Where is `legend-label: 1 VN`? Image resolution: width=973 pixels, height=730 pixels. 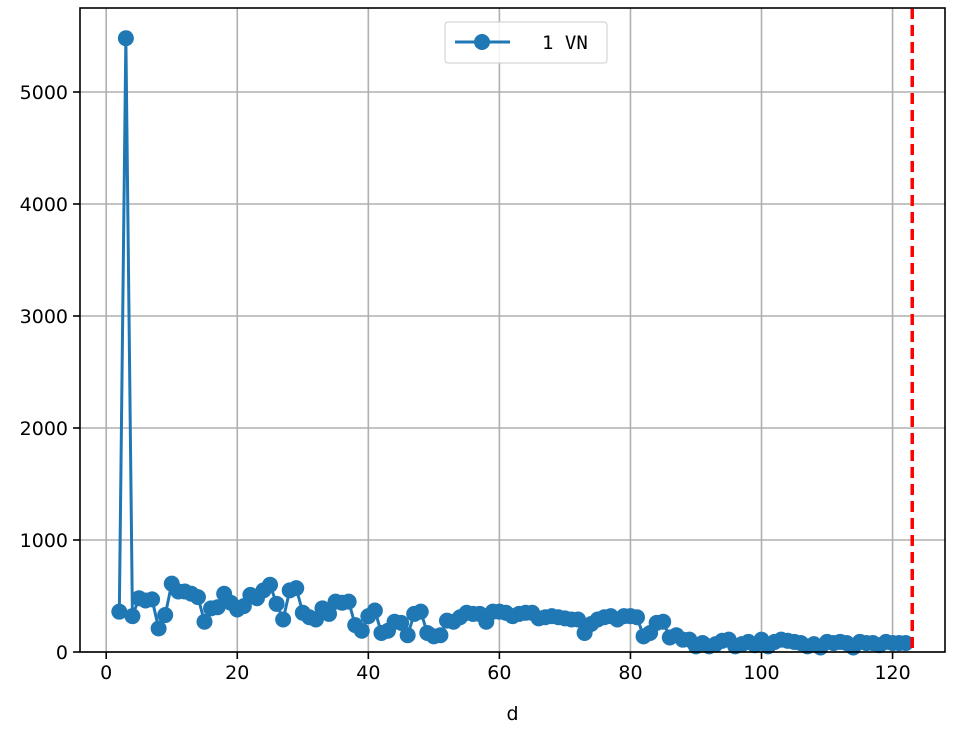 legend-label: 1 VN is located at coordinates (565, 43).